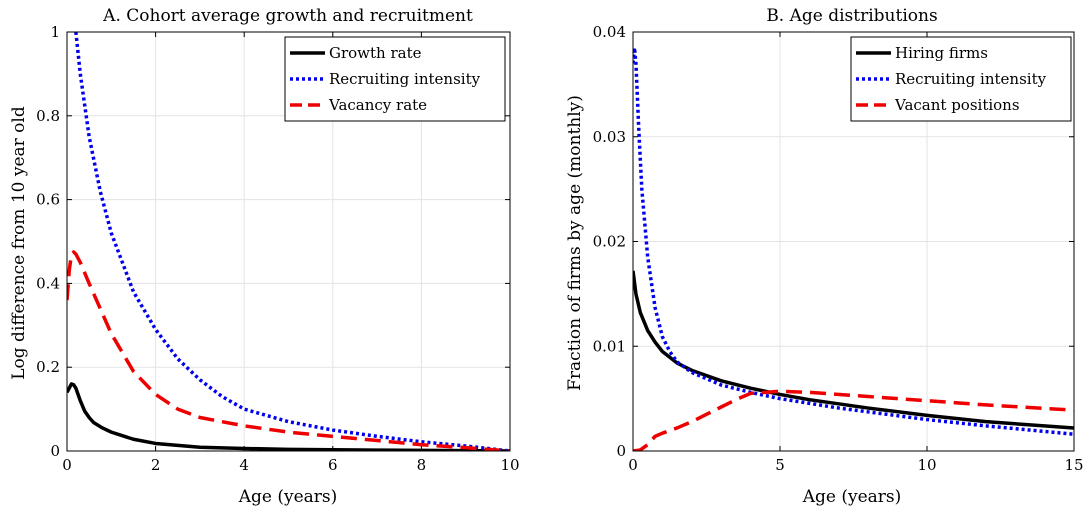 This screenshot has width=1091, height=512. What do you see at coordinates (609, 32) in the screenshot?
I see `panel-b-y-tick-label: 0.04` at bounding box center [609, 32].